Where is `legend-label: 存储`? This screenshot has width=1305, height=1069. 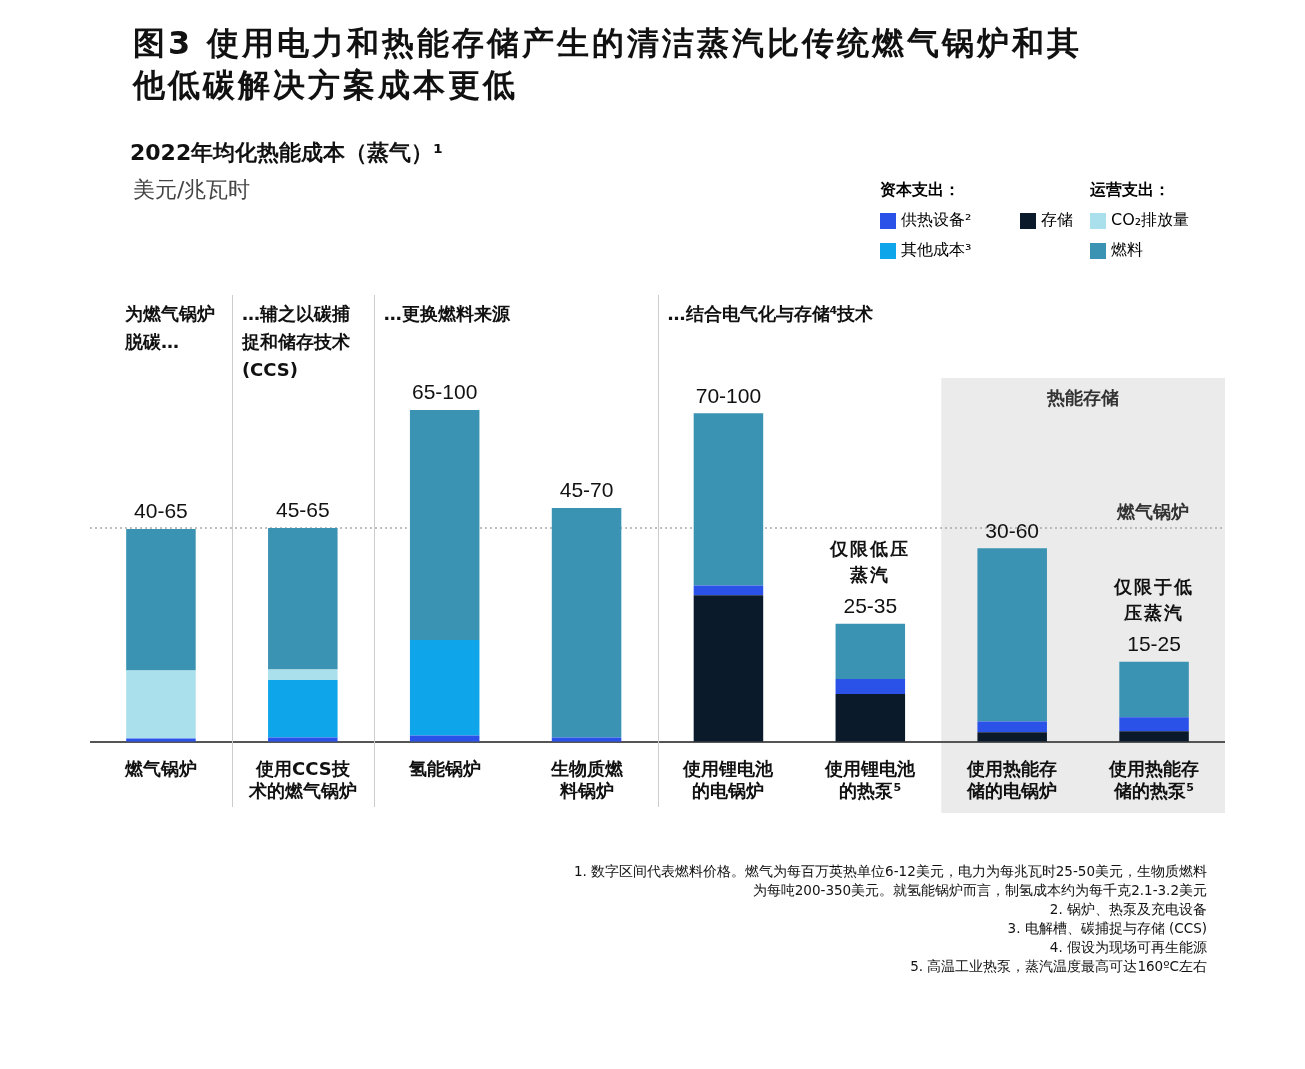
legend-label: 存储 is located at coordinates (1057, 220).